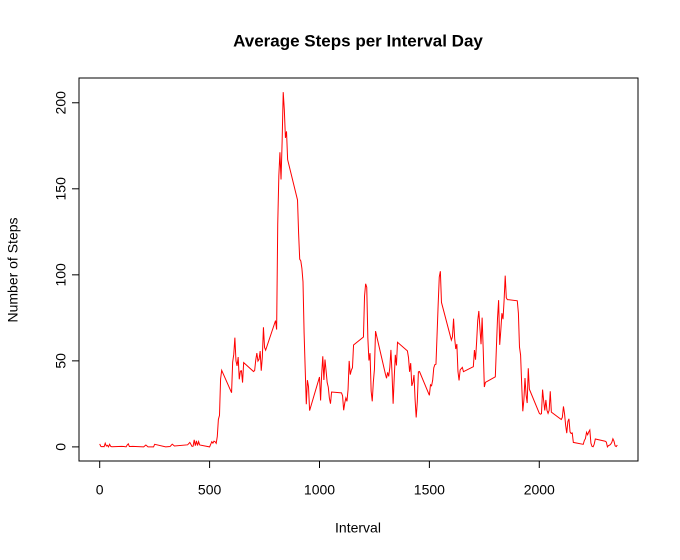  Describe the element at coordinates (210, 490) in the screenshot. I see `x-tick-label: 500` at that location.